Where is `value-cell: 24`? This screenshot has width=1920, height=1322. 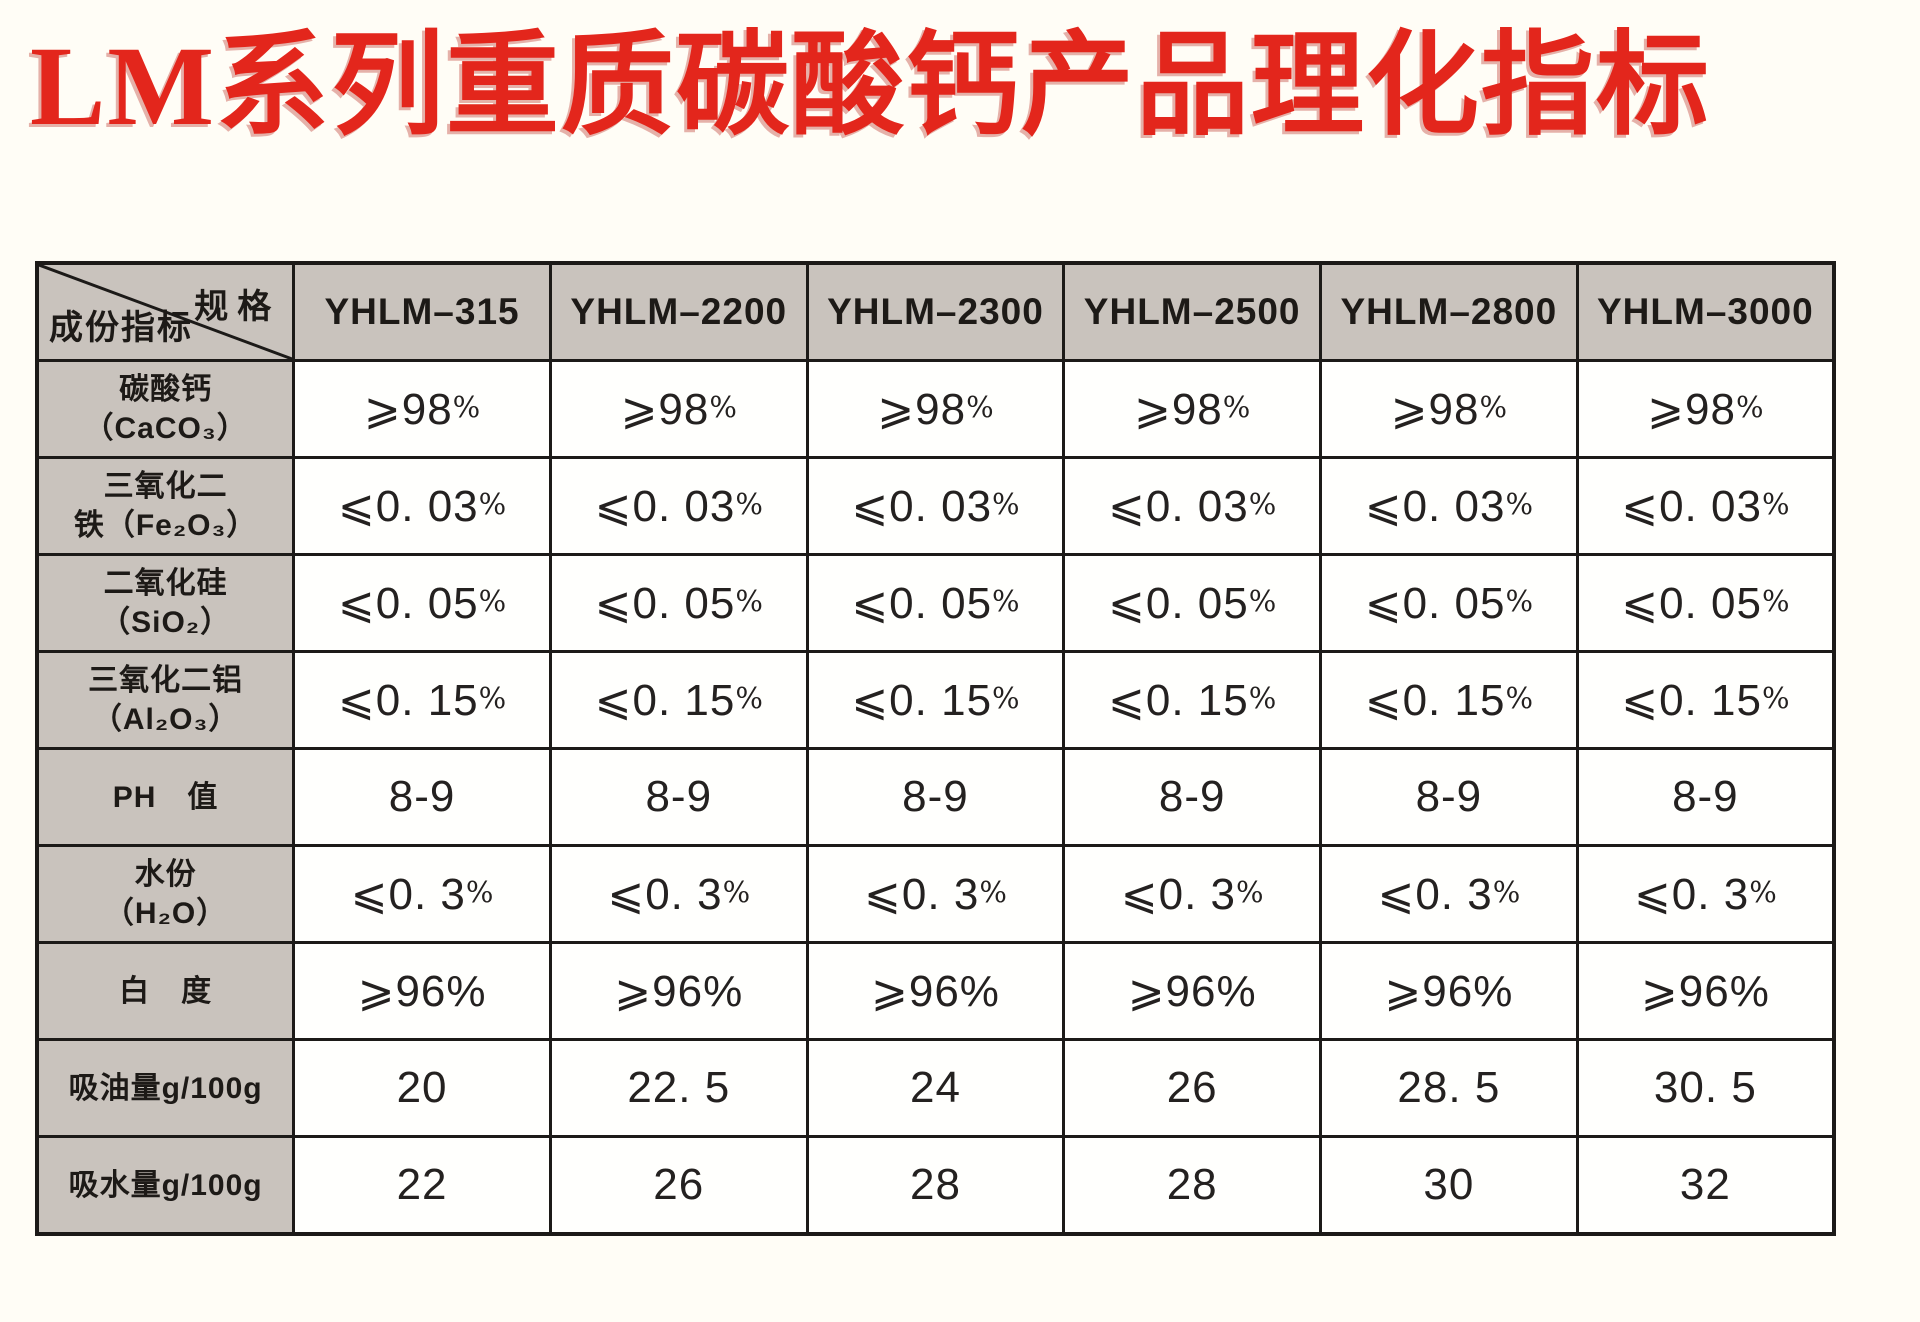
value-cell: 24 is located at coordinates (935, 1088).